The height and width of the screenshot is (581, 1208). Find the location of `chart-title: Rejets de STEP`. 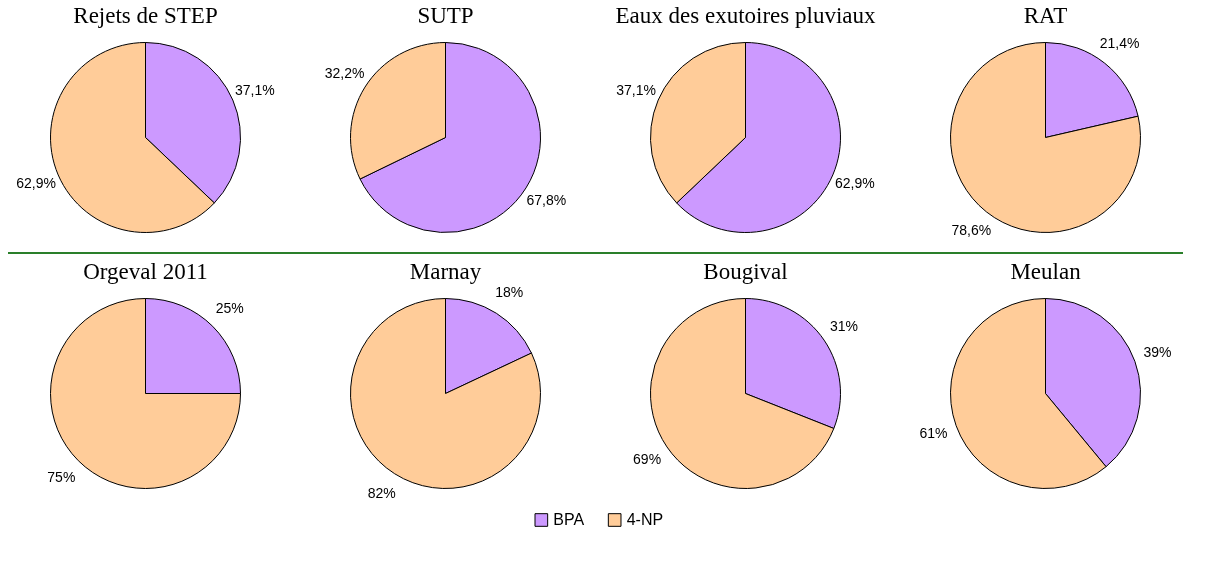

chart-title: Rejets de STEP is located at coordinates (145, 15).